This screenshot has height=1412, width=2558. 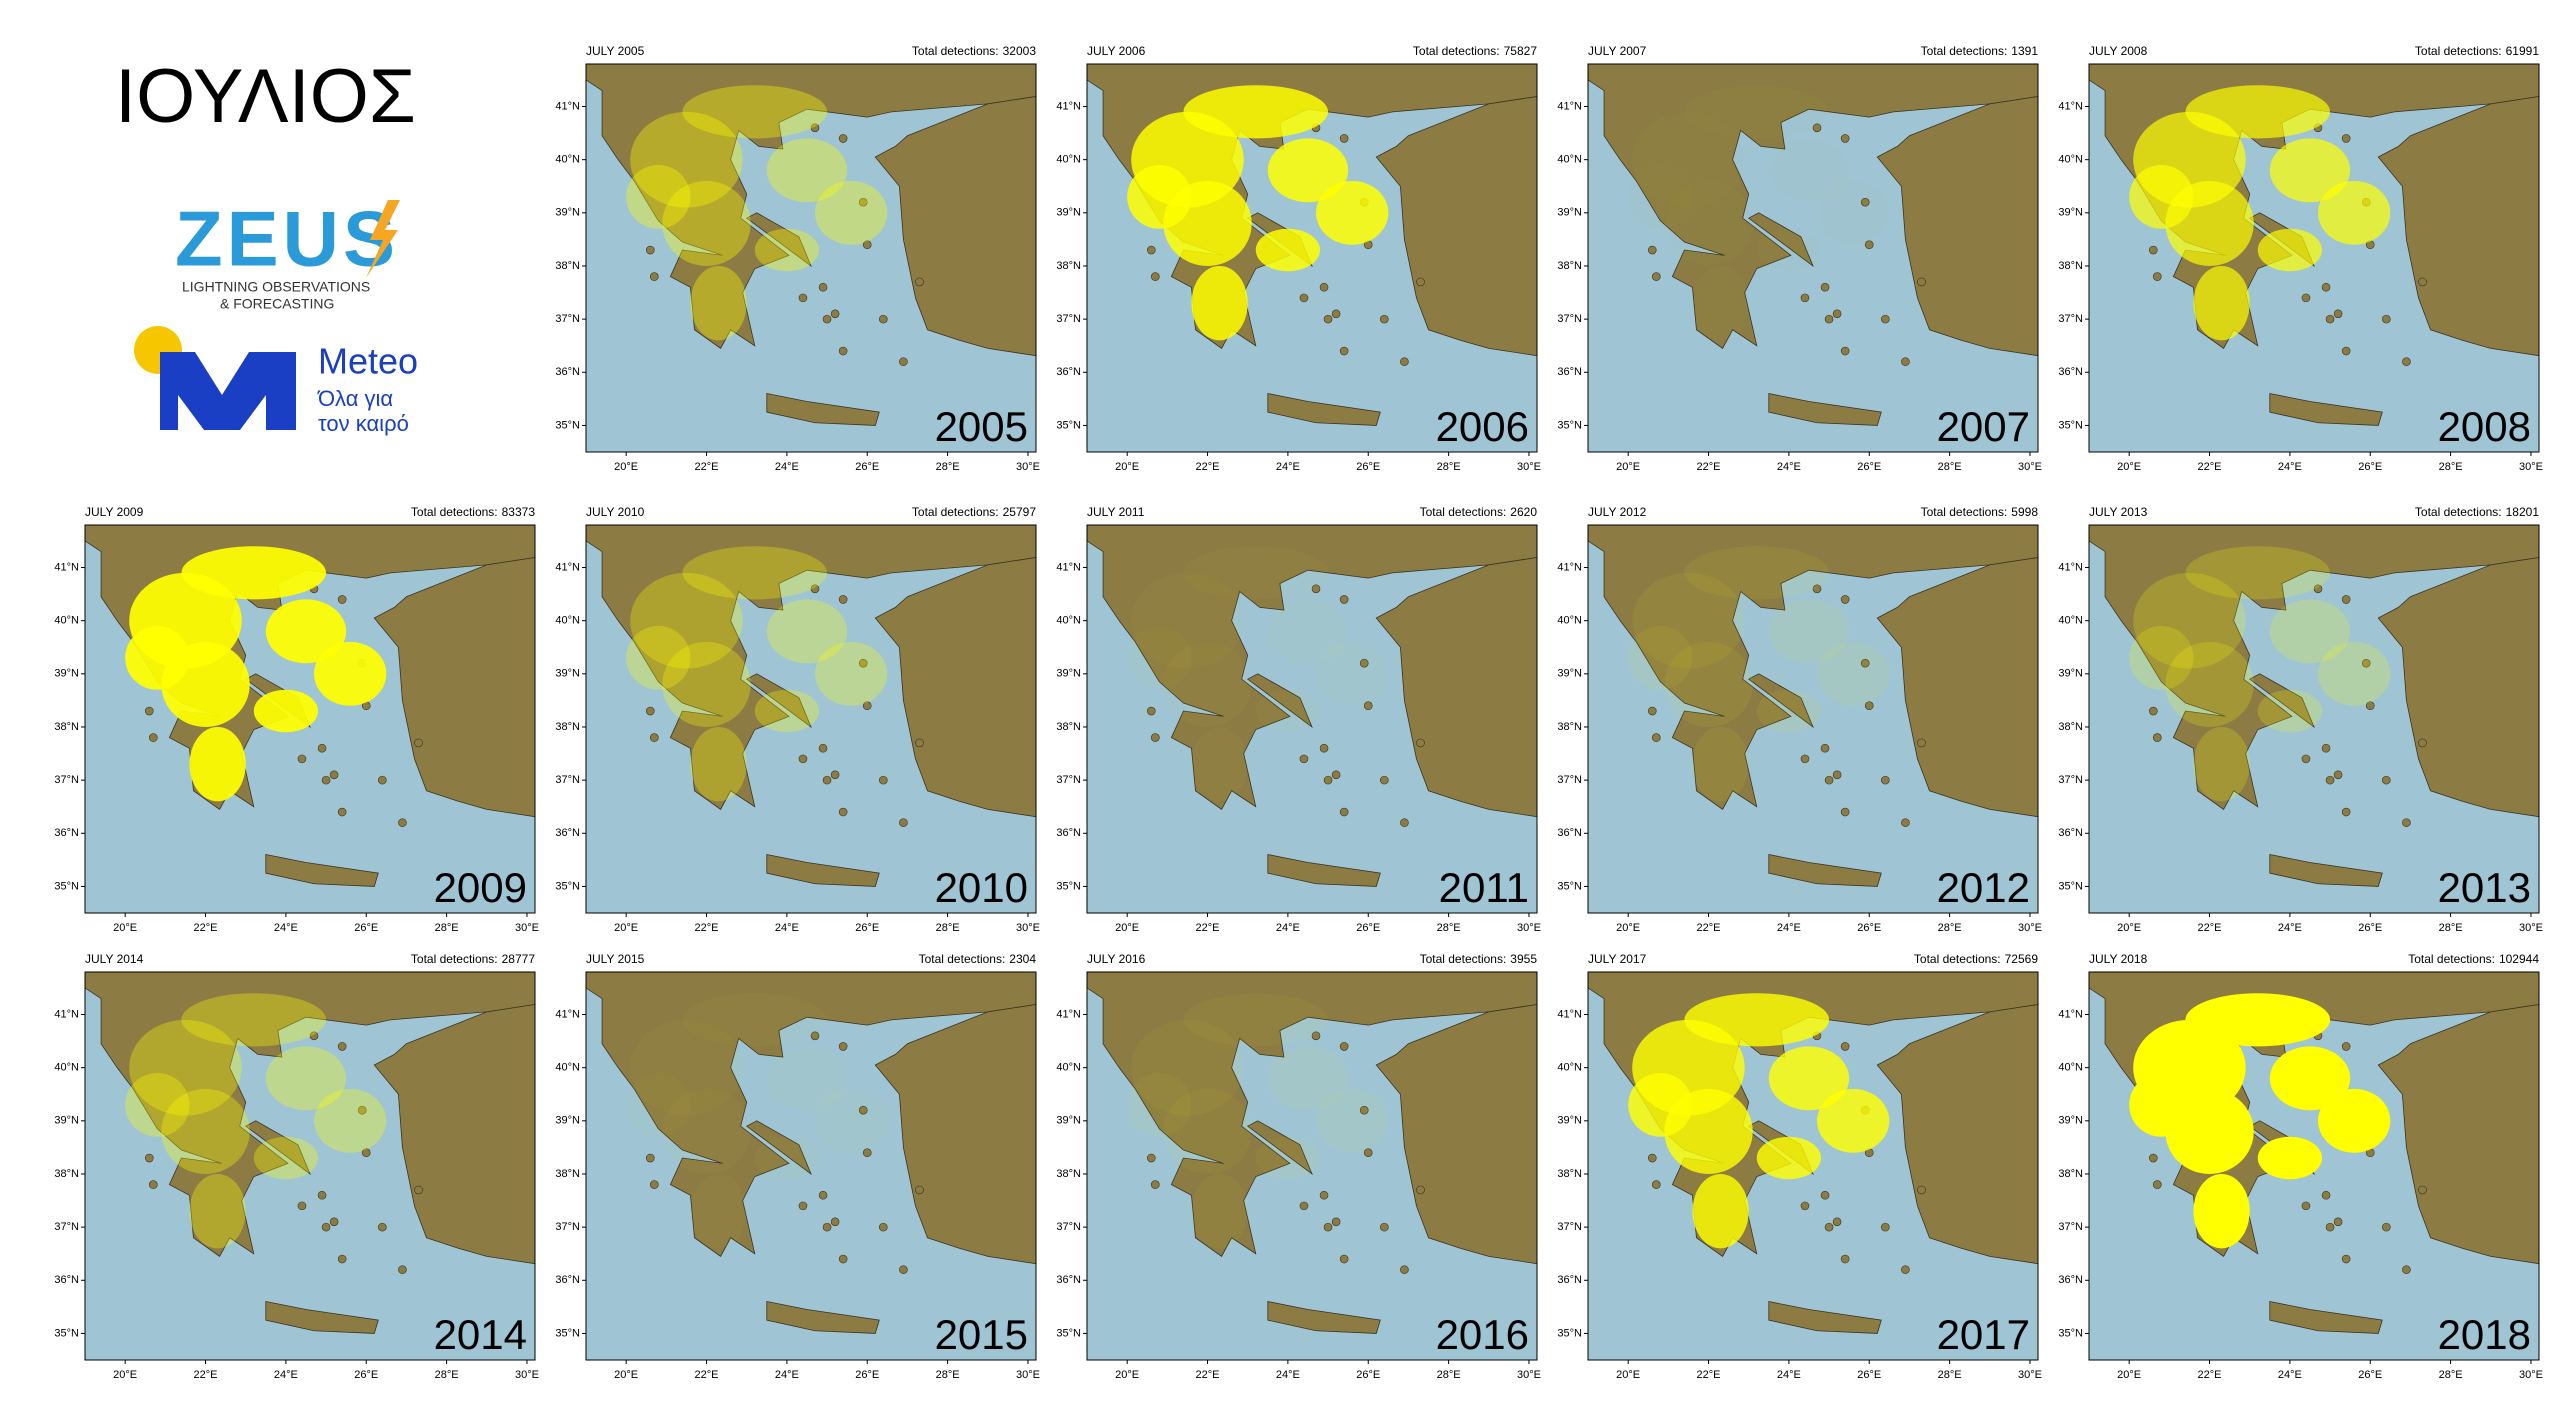 What do you see at coordinates (1116, 959) in the screenshot?
I see `panel-title: JULY 2016` at bounding box center [1116, 959].